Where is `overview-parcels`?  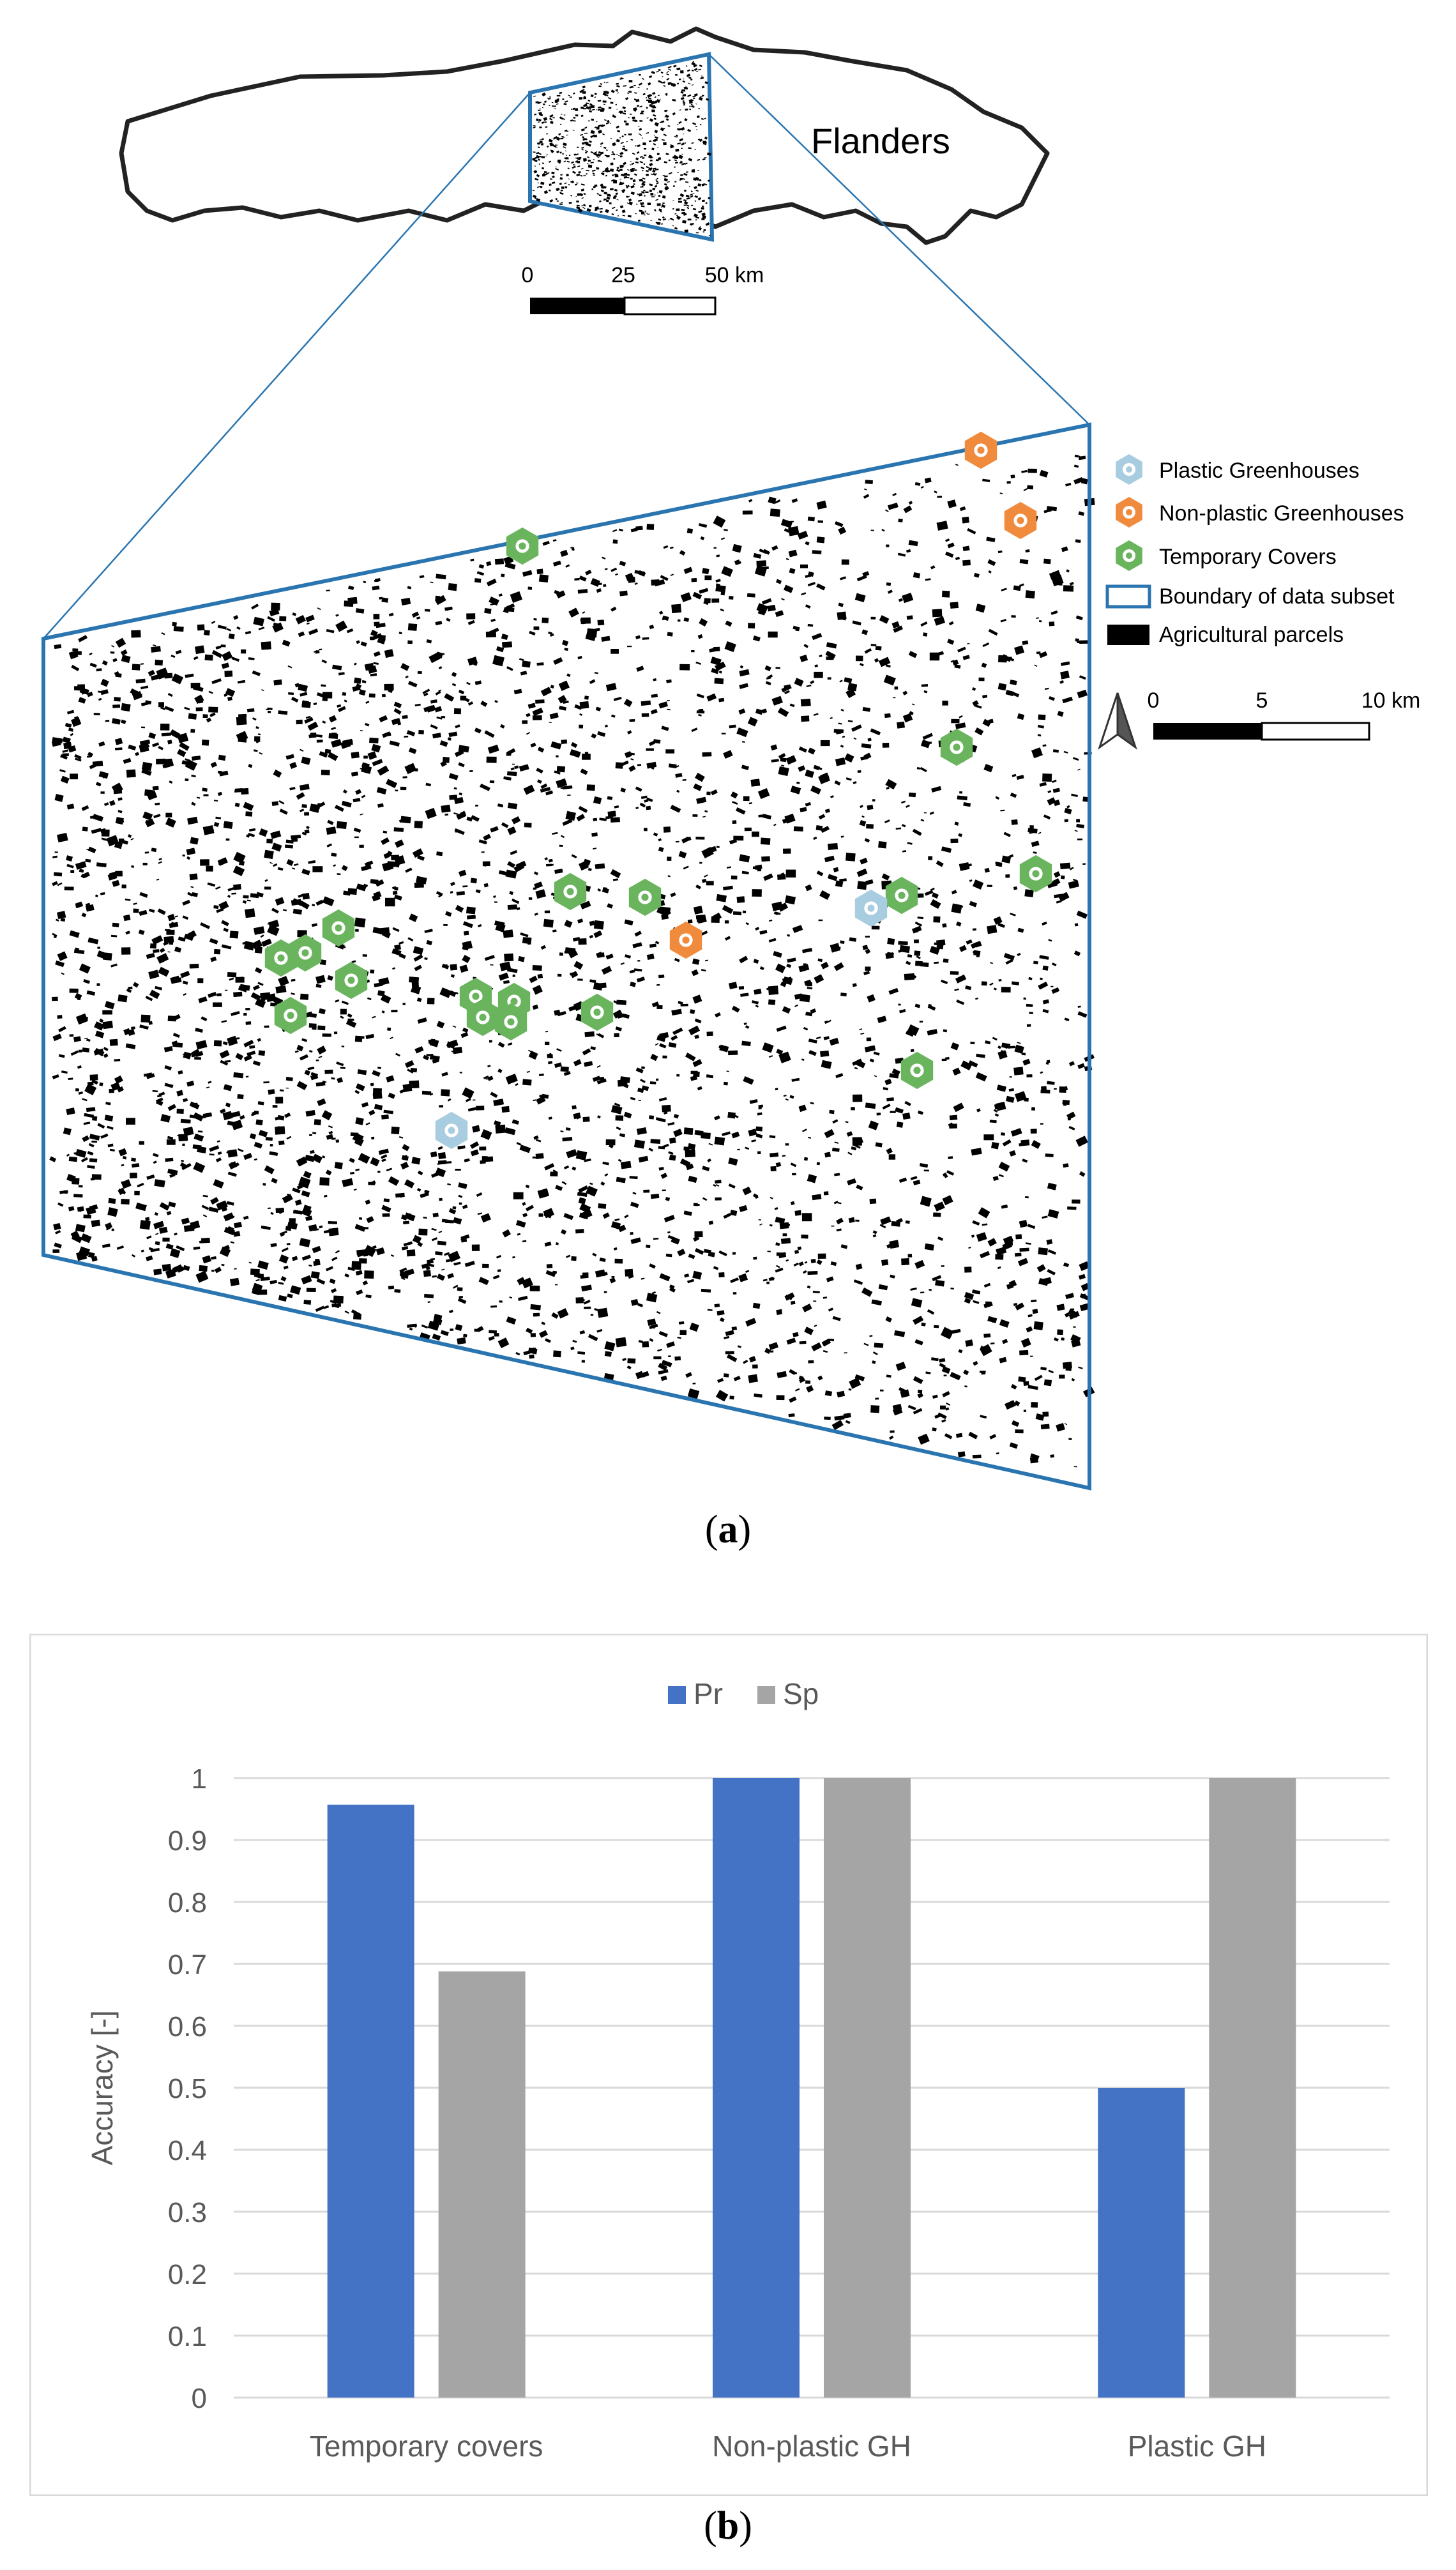 overview-parcels is located at coordinates (621, 149).